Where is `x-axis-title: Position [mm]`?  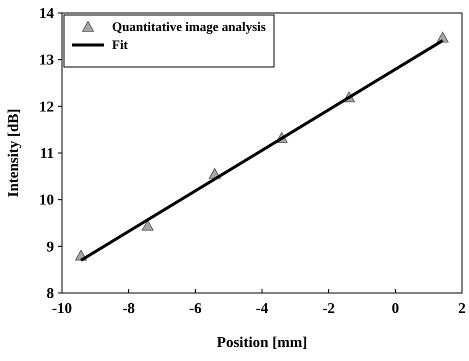 x-axis-title: Position [mm] is located at coordinates (262, 343).